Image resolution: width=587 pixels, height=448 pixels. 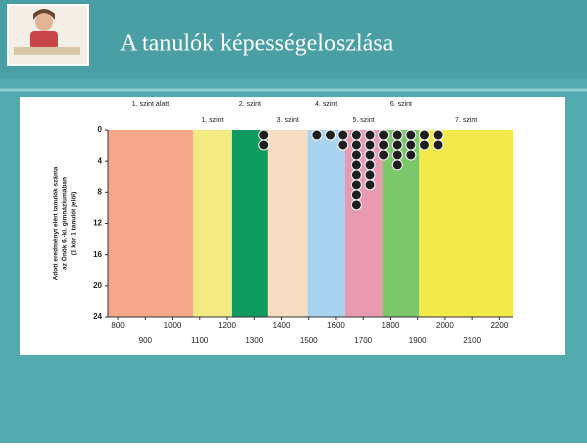 I want to click on photo-head, so click(x=44, y=22).